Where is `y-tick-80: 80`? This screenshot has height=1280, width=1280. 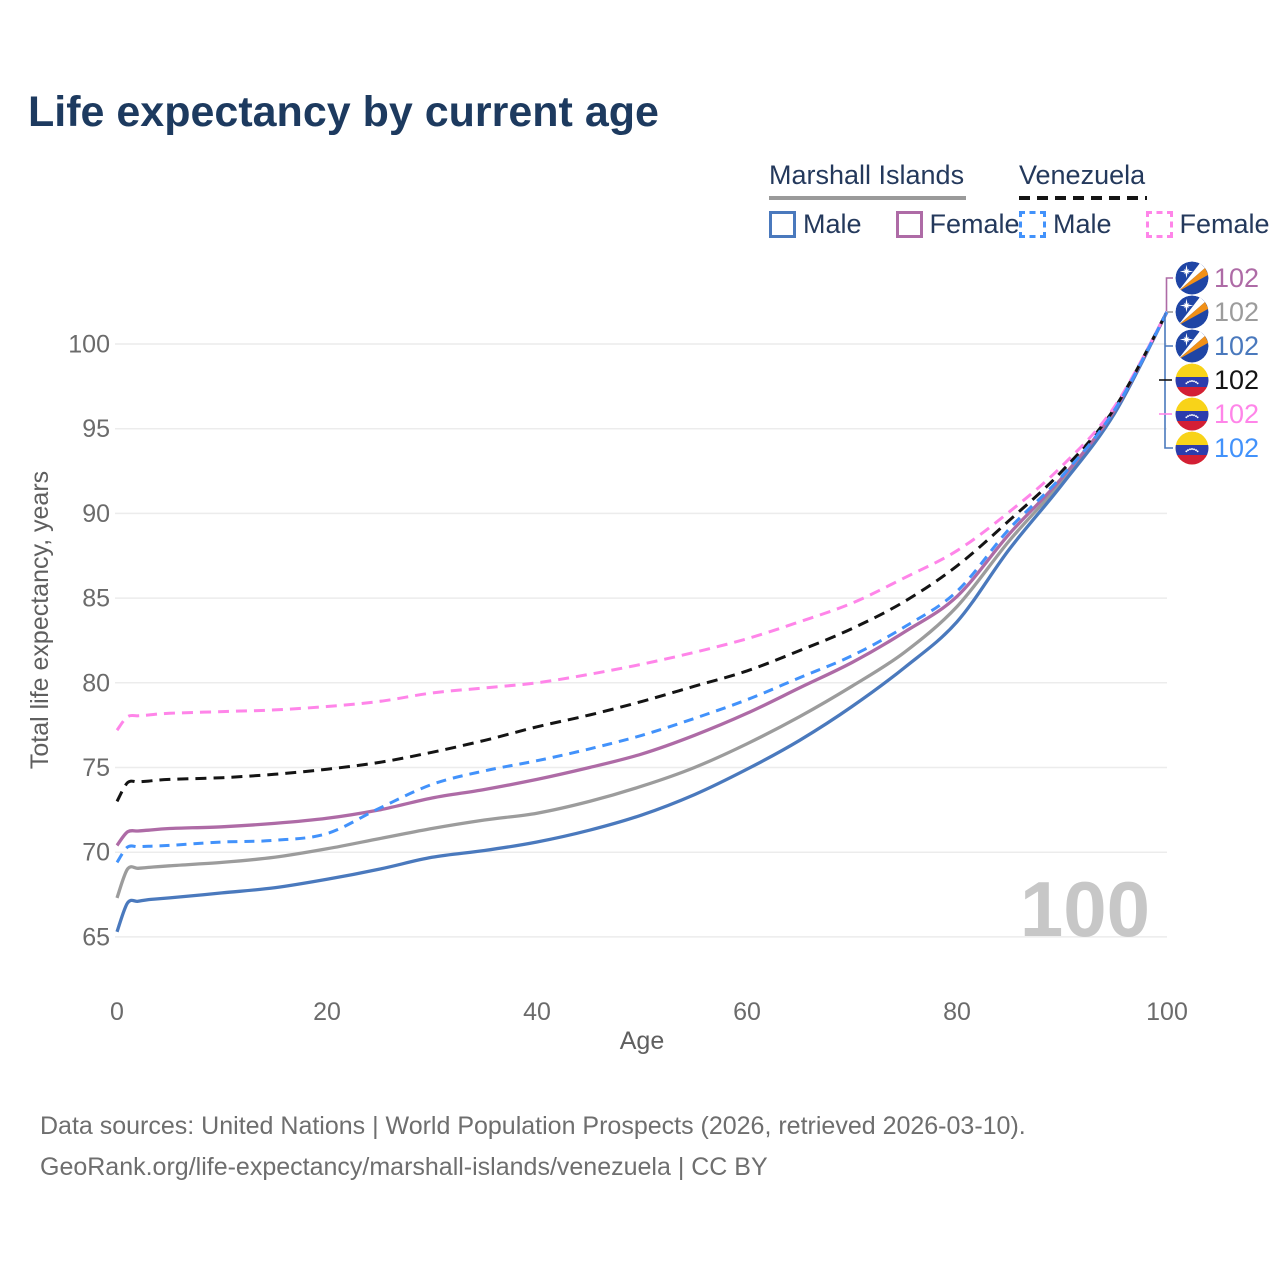
y-tick-80: 80 is located at coordinates (96, 683).